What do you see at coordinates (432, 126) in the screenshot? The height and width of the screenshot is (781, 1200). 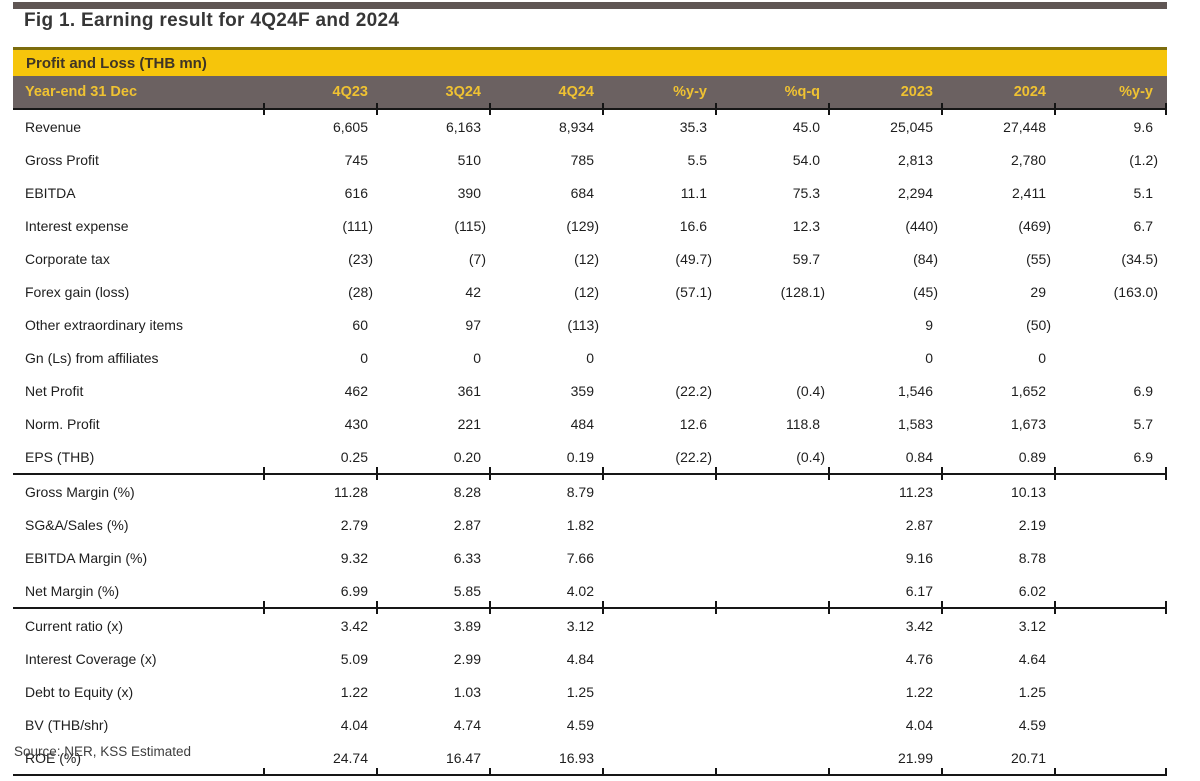 I see `cell: 6,163` at bounding box center [432, 126].